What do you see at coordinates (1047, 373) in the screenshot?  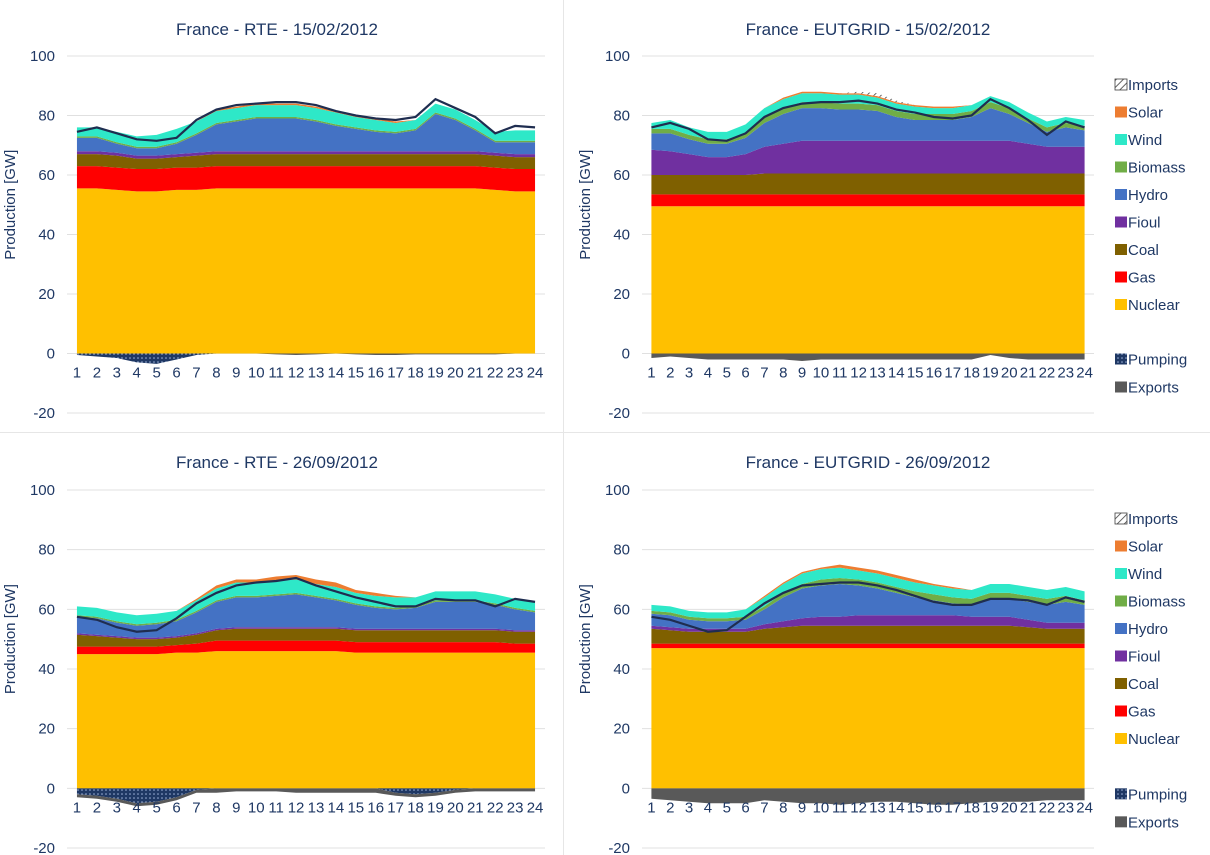 I see `x-tick-label: 22` at bounding box center [1047, 373].